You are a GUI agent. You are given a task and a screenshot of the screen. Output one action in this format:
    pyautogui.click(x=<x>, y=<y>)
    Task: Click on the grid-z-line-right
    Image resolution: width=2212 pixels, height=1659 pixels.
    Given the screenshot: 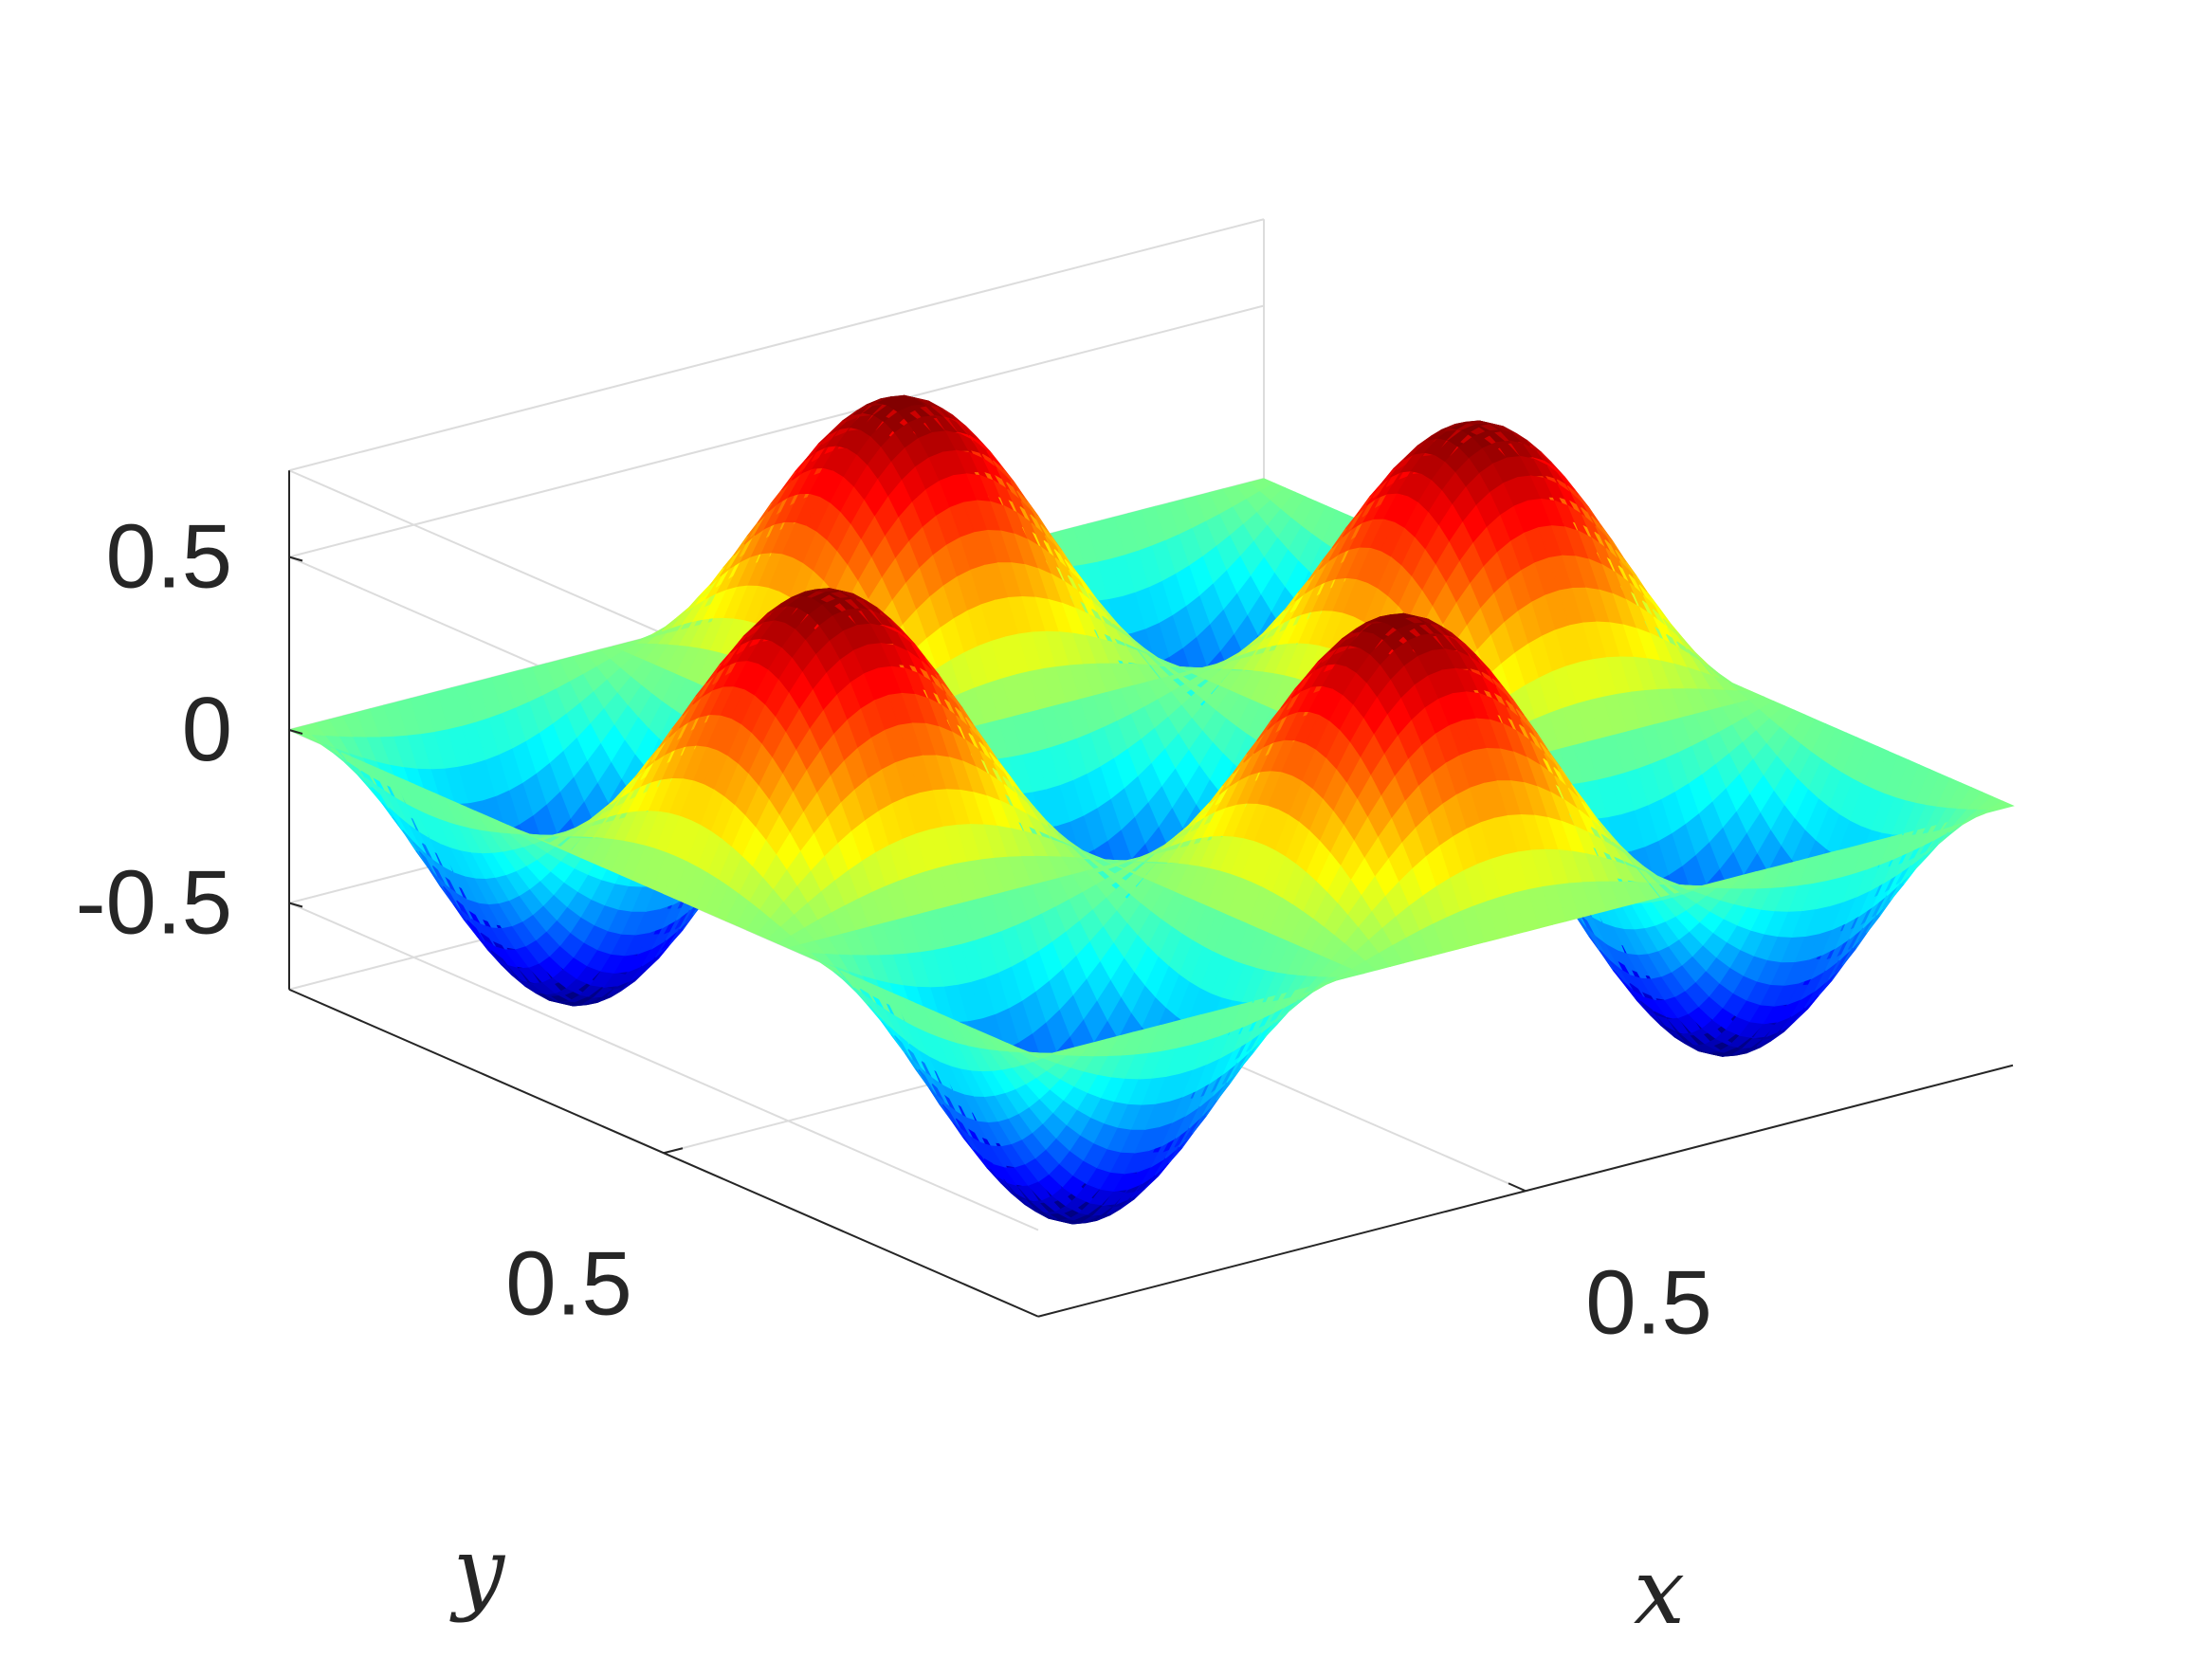 What is the action you would take?
    pyautogui.click(x=776, y=431)
    